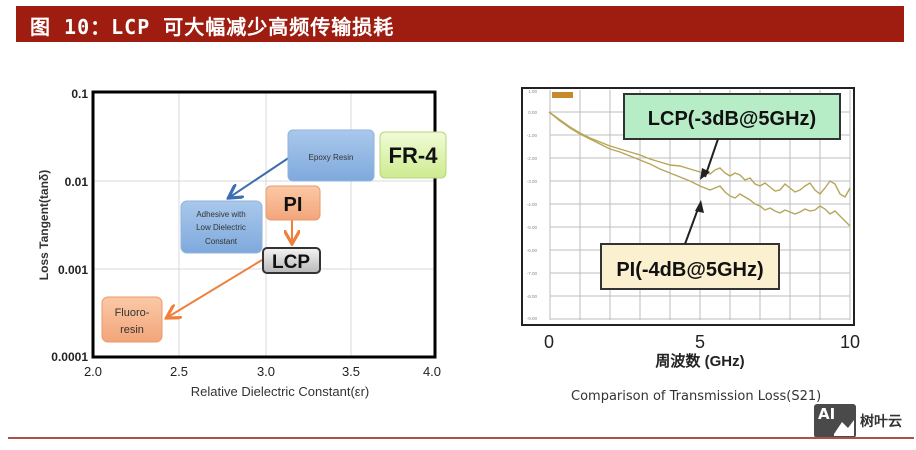 Image resolution: width=916 pixels, height=450 pixels. What do you see at coordinates (689, 270) in the screenshot?
I see `svg-text: PI(-4dB@5GHz)` at bounding box center [689, 270].